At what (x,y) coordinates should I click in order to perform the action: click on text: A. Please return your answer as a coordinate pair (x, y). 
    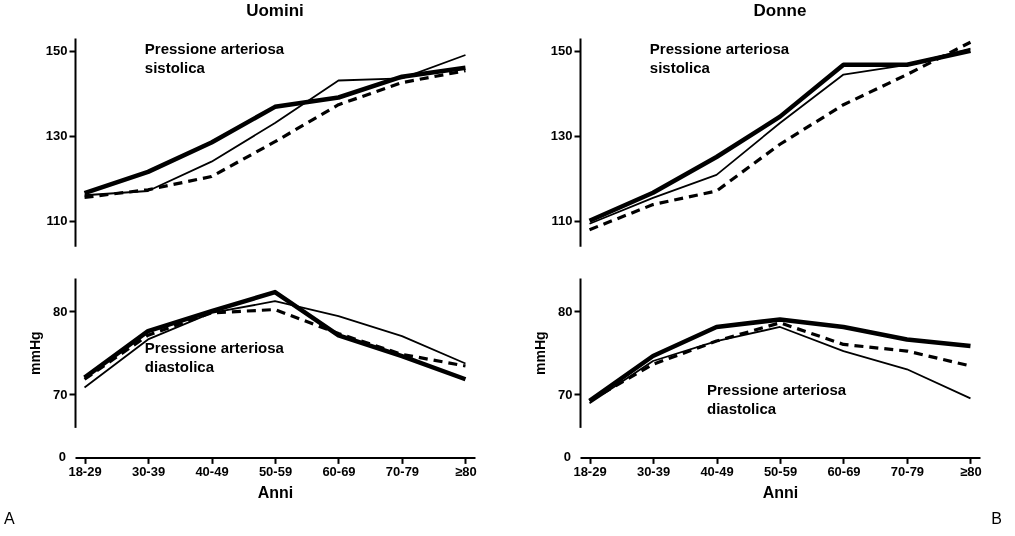
    Looking at the image, I should click on (9, 518).